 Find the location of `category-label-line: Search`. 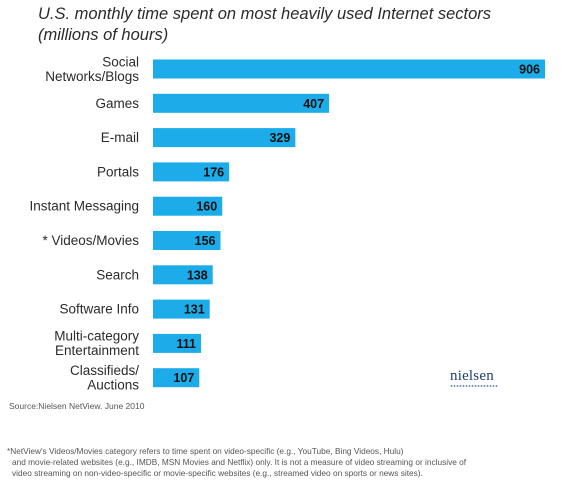

category-label-line: Search is located at coordinates (117, 274).